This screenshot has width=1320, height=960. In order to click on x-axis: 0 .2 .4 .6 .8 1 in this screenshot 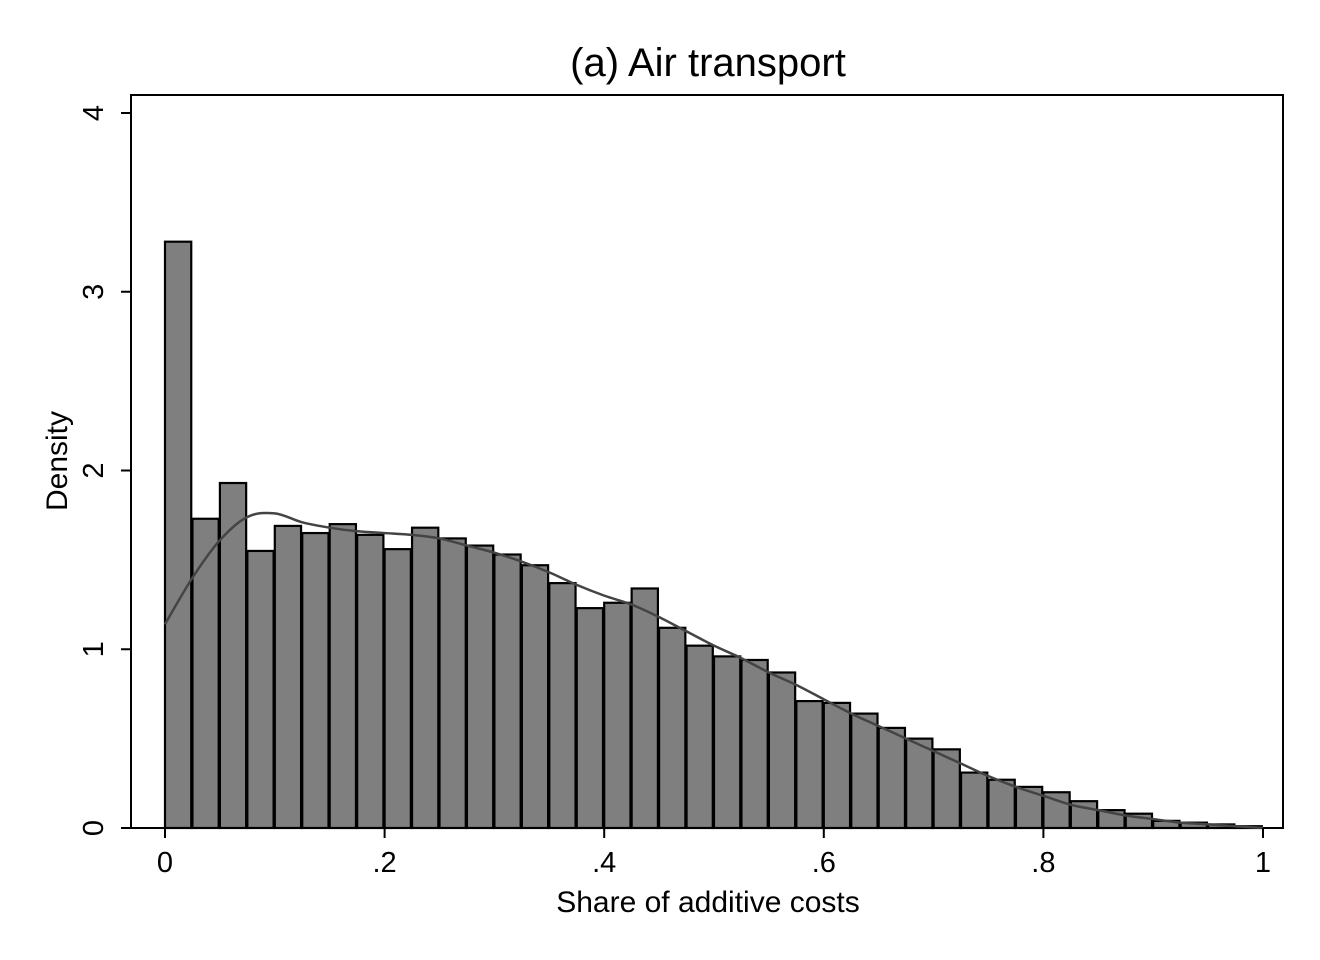, I will do `click(714, 853)`.